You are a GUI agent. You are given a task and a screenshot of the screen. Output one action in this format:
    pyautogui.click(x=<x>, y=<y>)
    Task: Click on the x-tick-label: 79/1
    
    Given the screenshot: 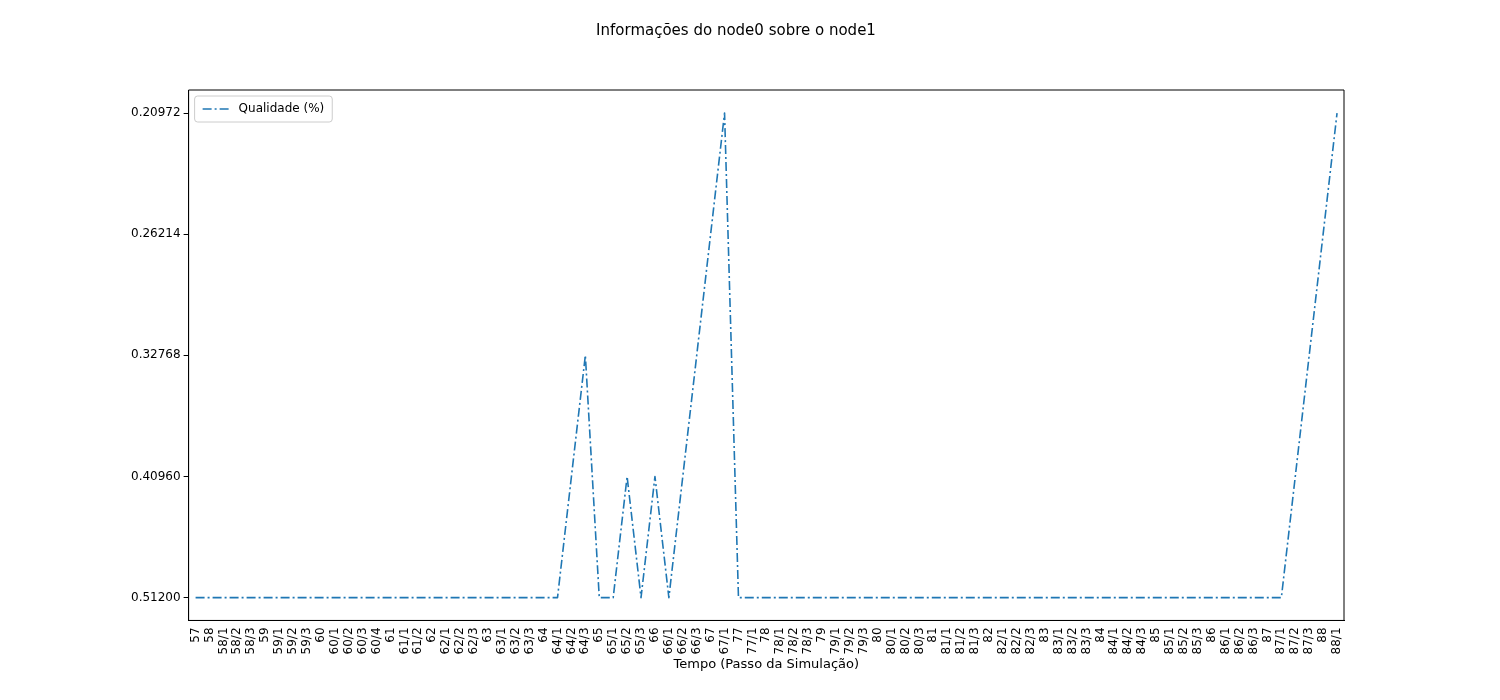 What is the action you would take?
    pyautogui.click(x=835, y=641)
    